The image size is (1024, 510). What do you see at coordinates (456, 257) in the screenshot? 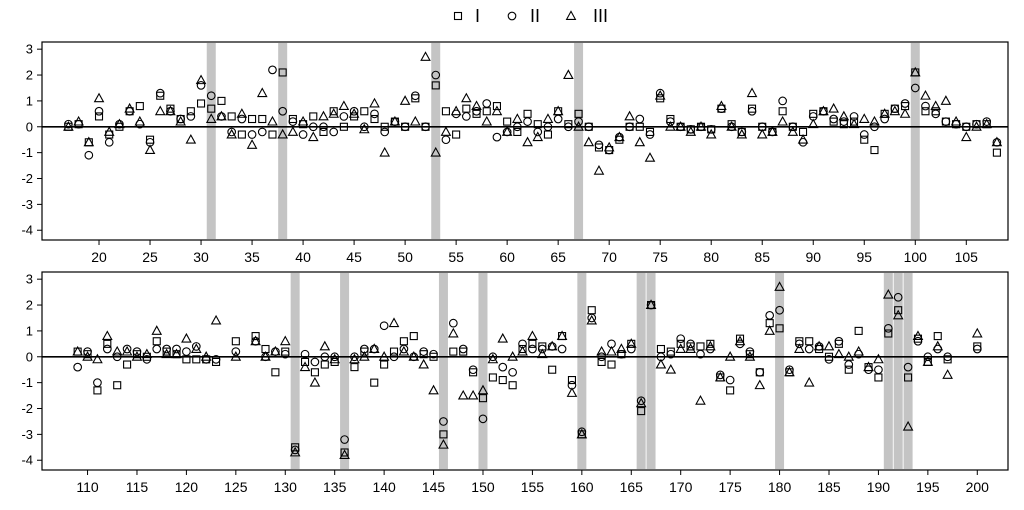
I see `x-tick-label: 55` at bounding box center [456, 257].